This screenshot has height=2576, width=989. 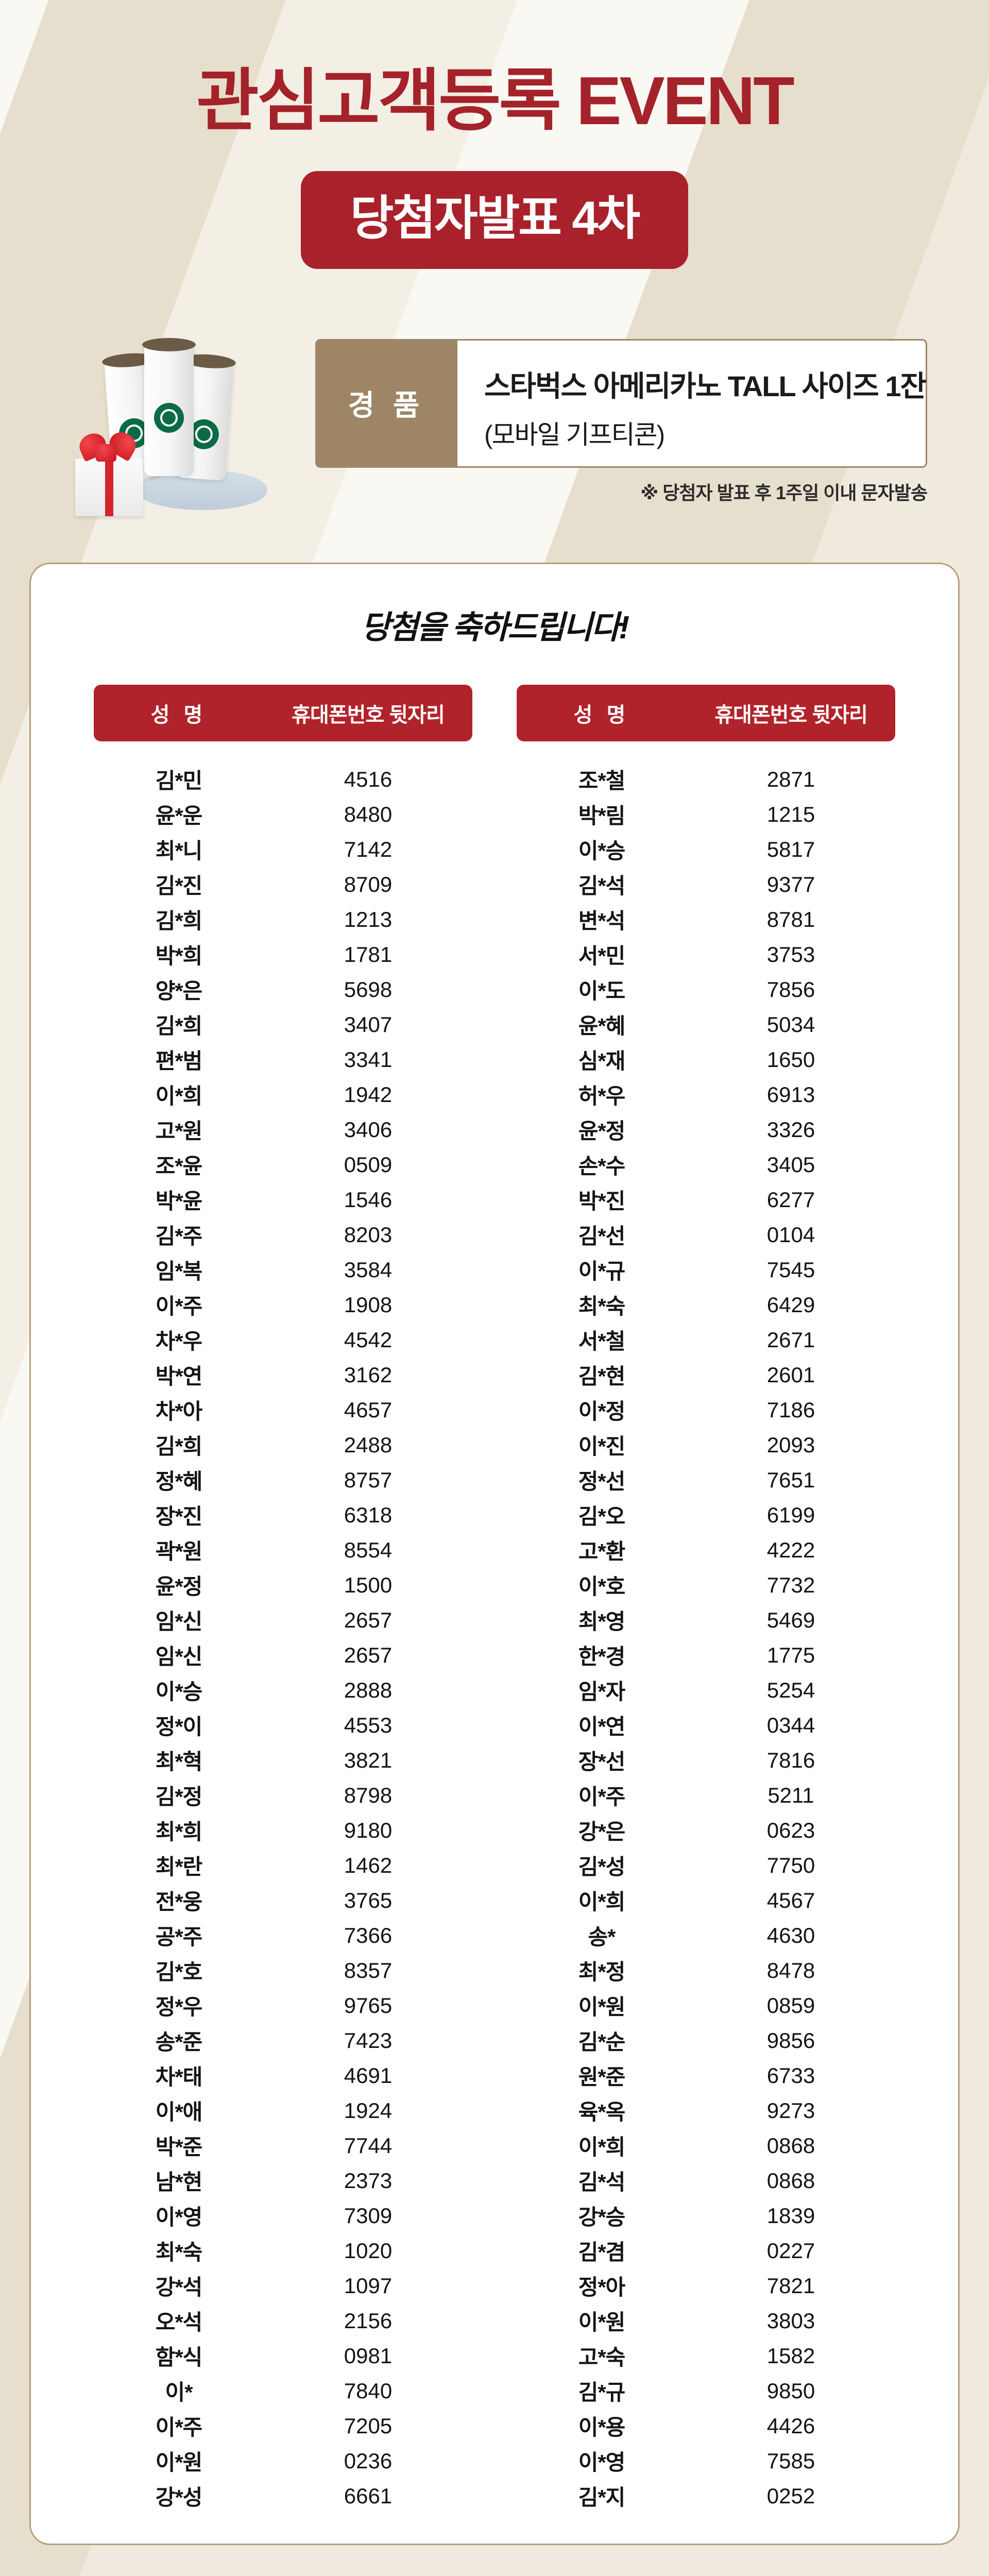 What do you see at coordinates (706, 2005) in the screenshot?
I see `table-row: 이*원 0859` at bounding box center [706, 2005].